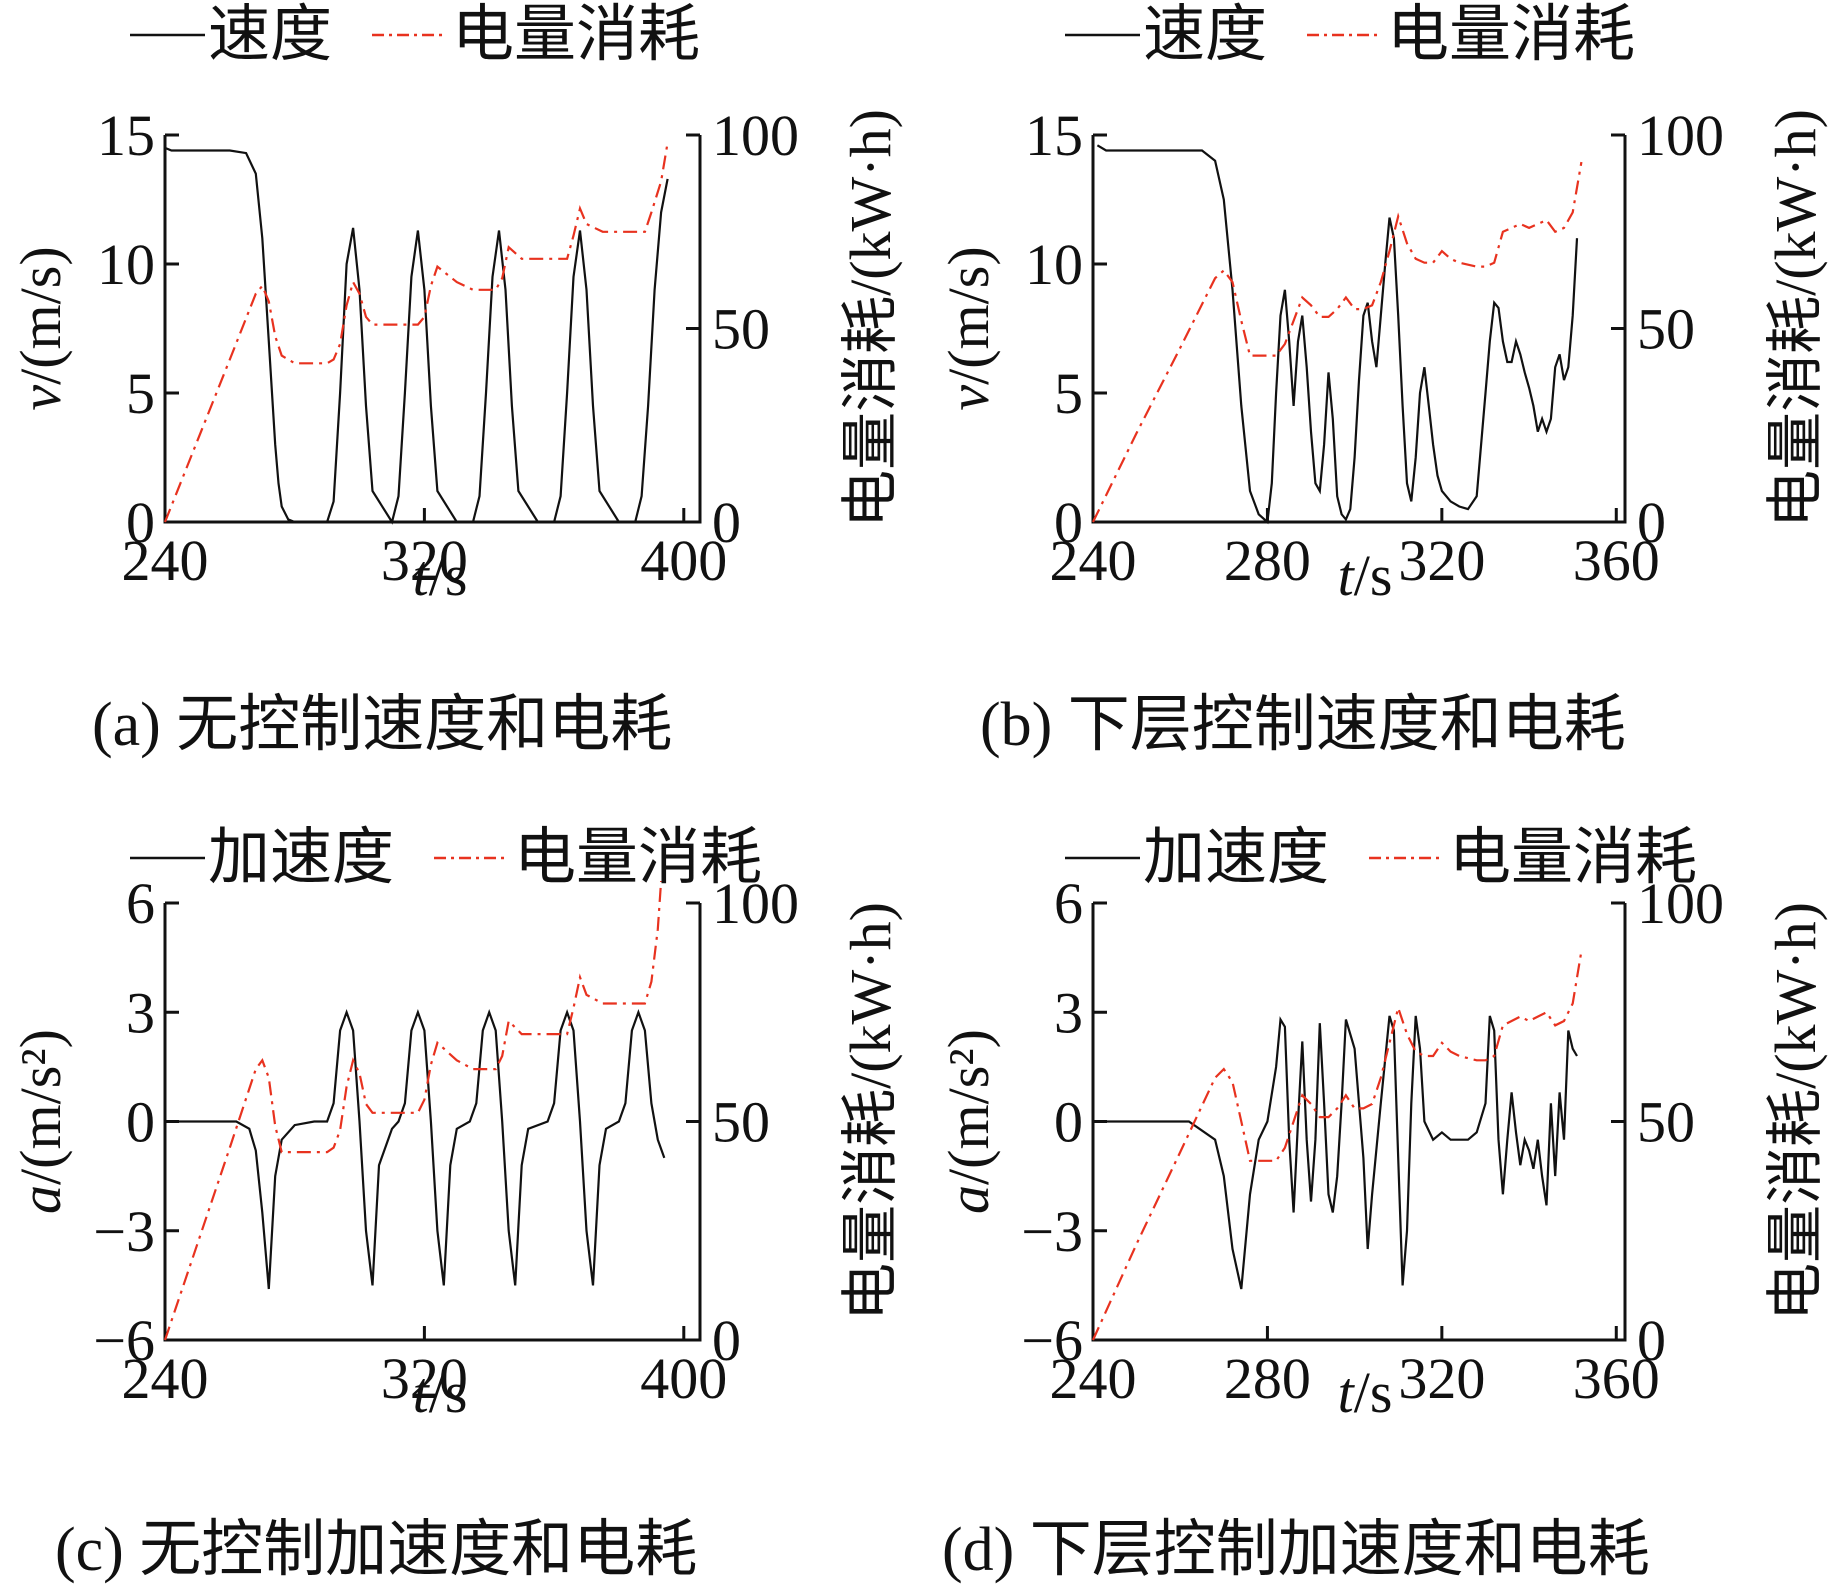 This screenshot has height=1590, width=1833. Describe the element at coordinates (1296, 1550) in the screenshot. I see `panel-caption: (d) 下层控制加速度和电耗` at that location.